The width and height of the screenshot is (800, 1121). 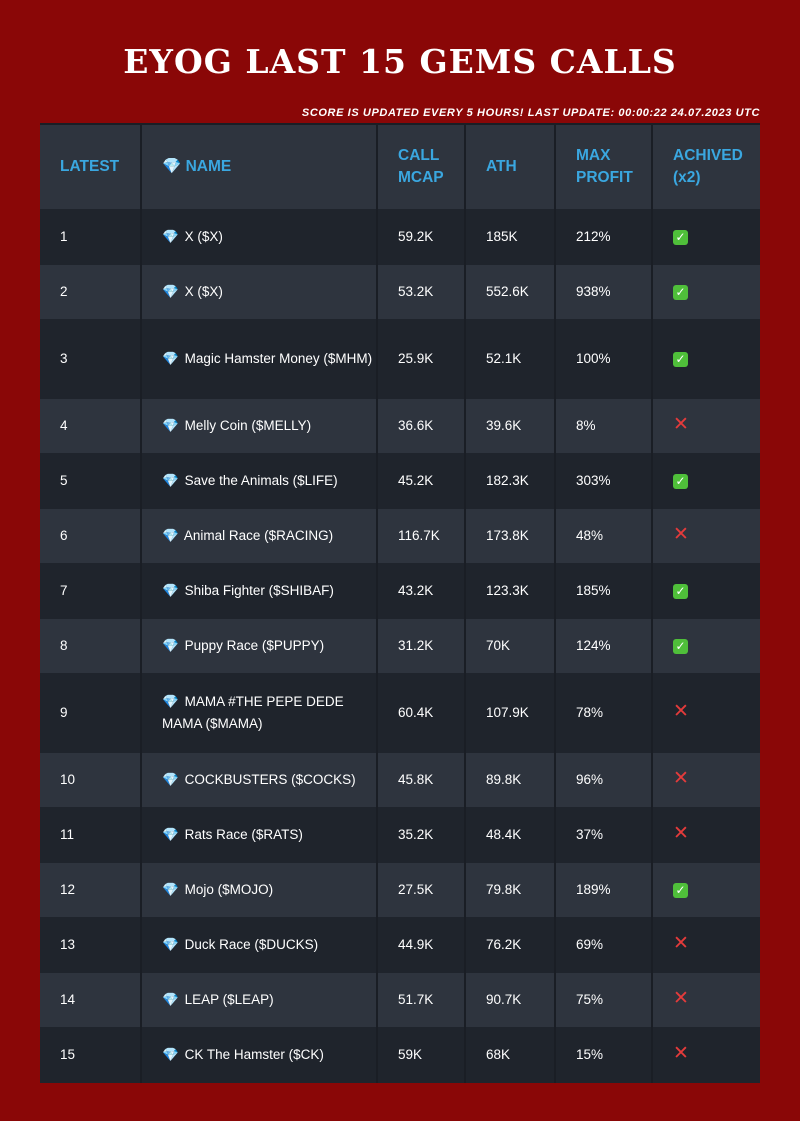 What do you see at coordinates (510, 835) in the screenshot?
I see `cell-ath: 48.4K` at bounding box center [510, 835].